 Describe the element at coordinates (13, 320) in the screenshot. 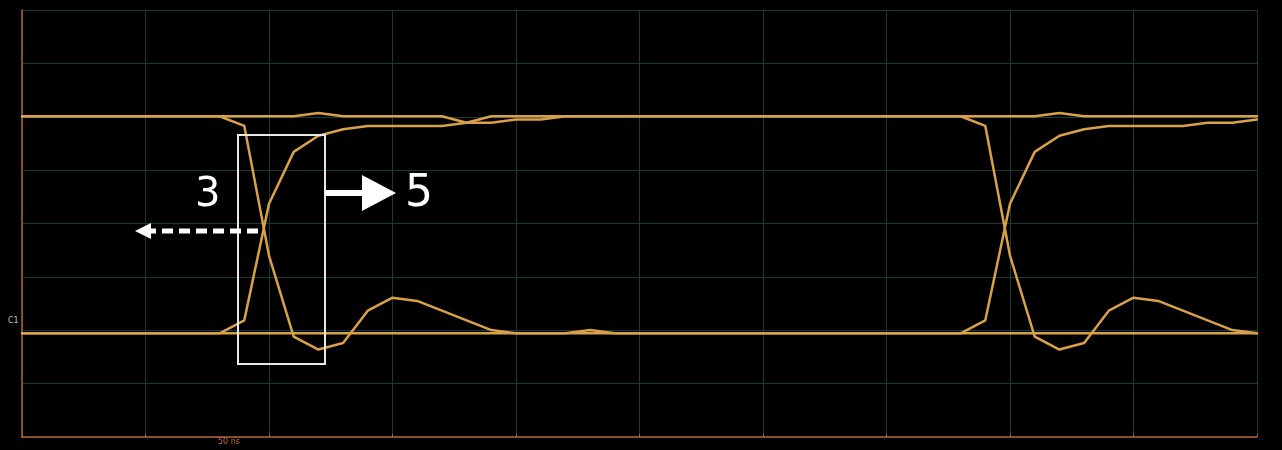

I see `text: C1` at that location.